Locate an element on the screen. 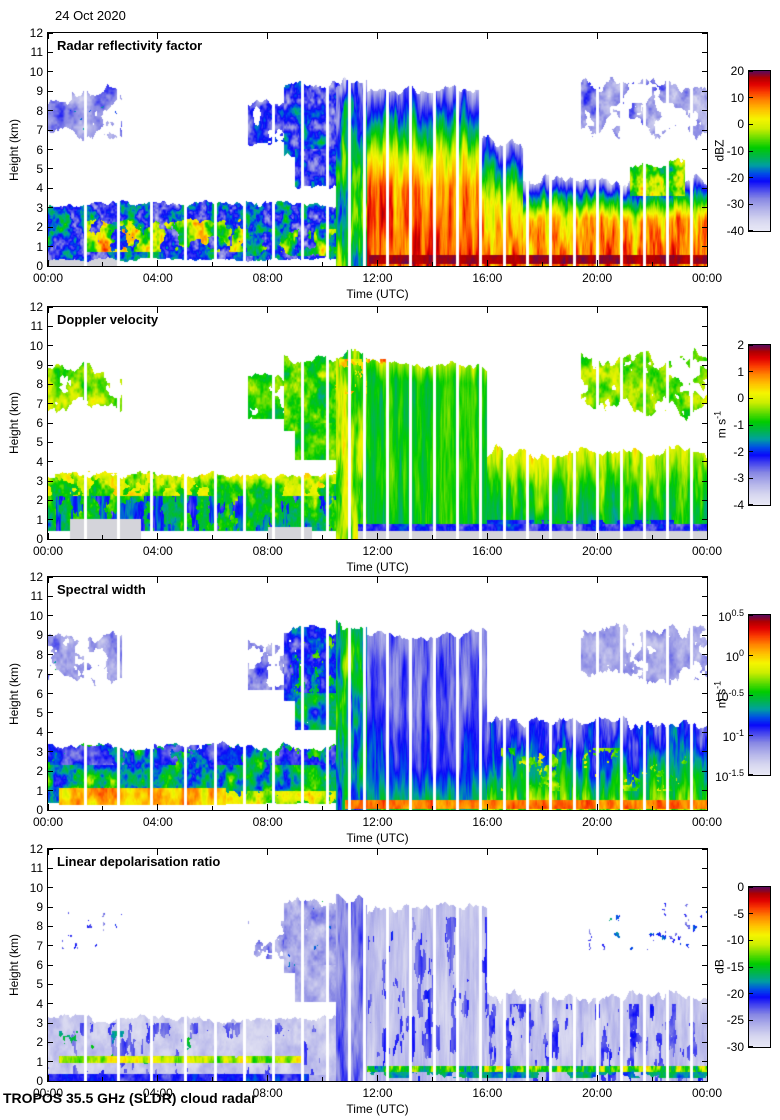 This screenshot has width=780, height=1120. colorbar-tick-label: -25 is located at coordinates (735, 1020).